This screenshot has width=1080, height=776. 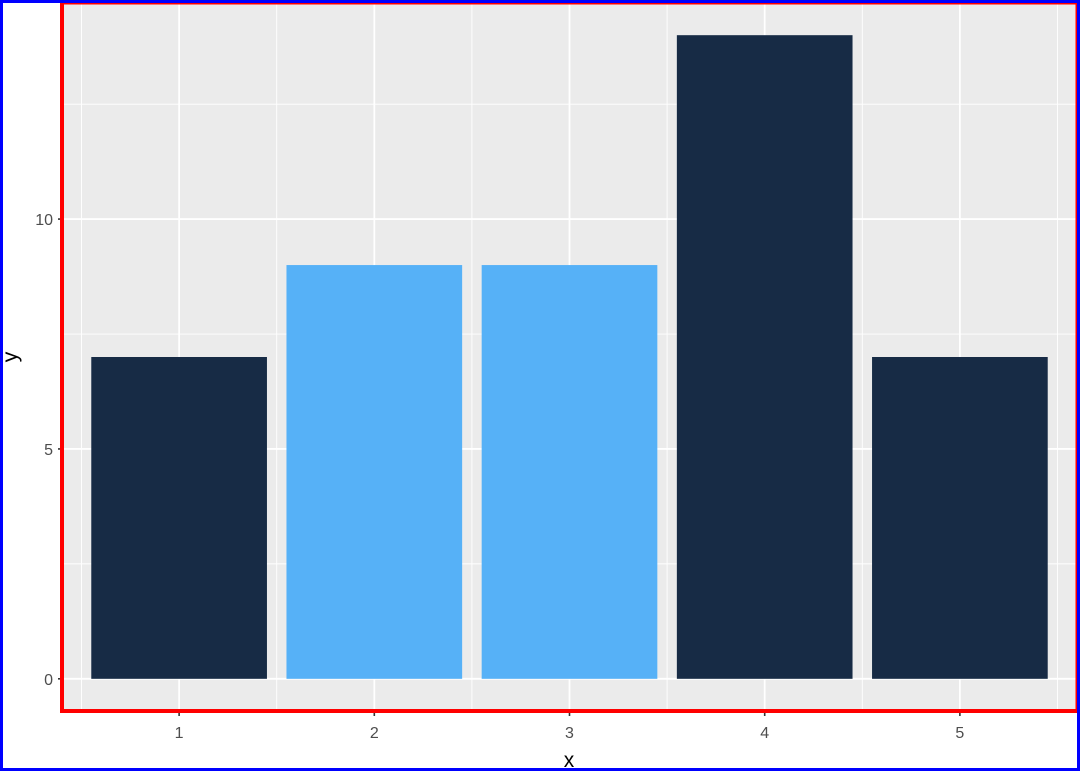 What do you see at coordinates (569, 760) in the screenshot?
I see `x-axis-title: x` at bounding box center [569, 760].